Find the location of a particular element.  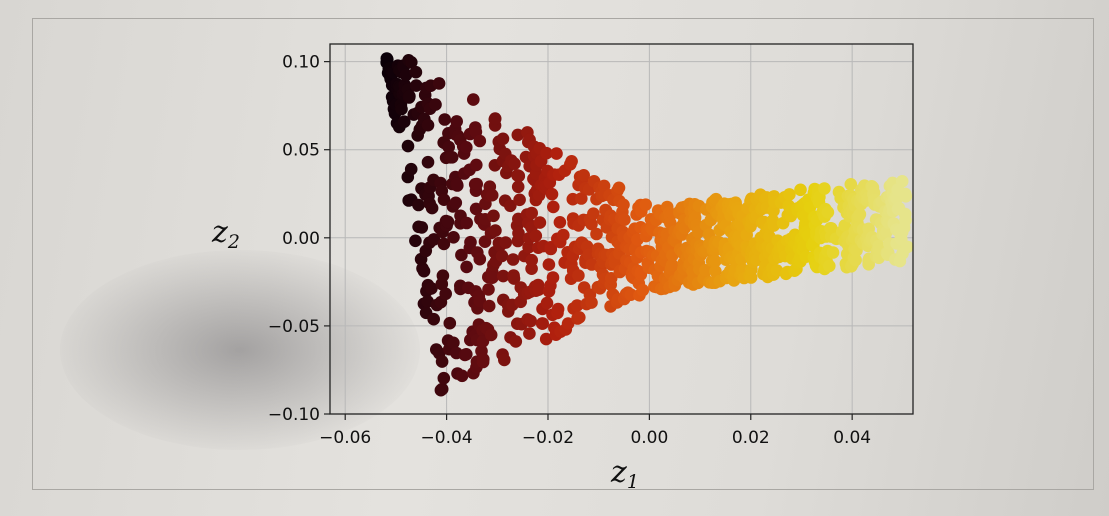

x-tick-label: 0.00 is located at coordinates (649, 438).